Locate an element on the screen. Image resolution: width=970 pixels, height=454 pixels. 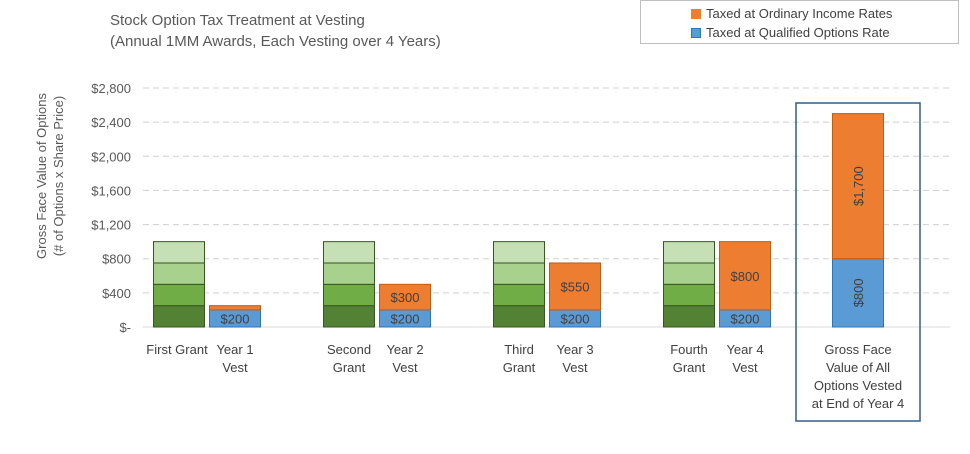
y-tick-label: $400 is located at coordinates (116, 293).